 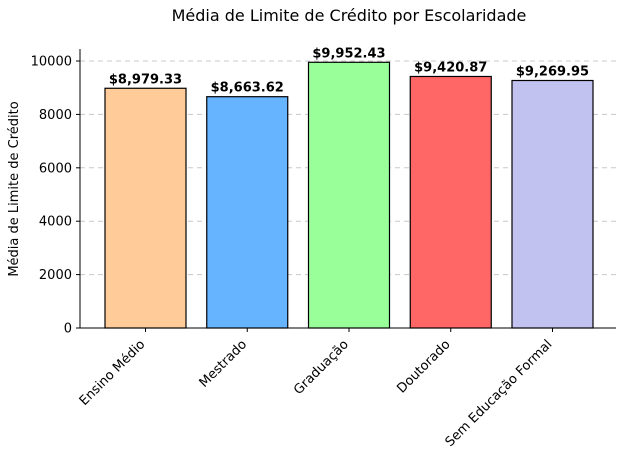 I want to click on y-tick-label: 0, so click(x=68, y=329).